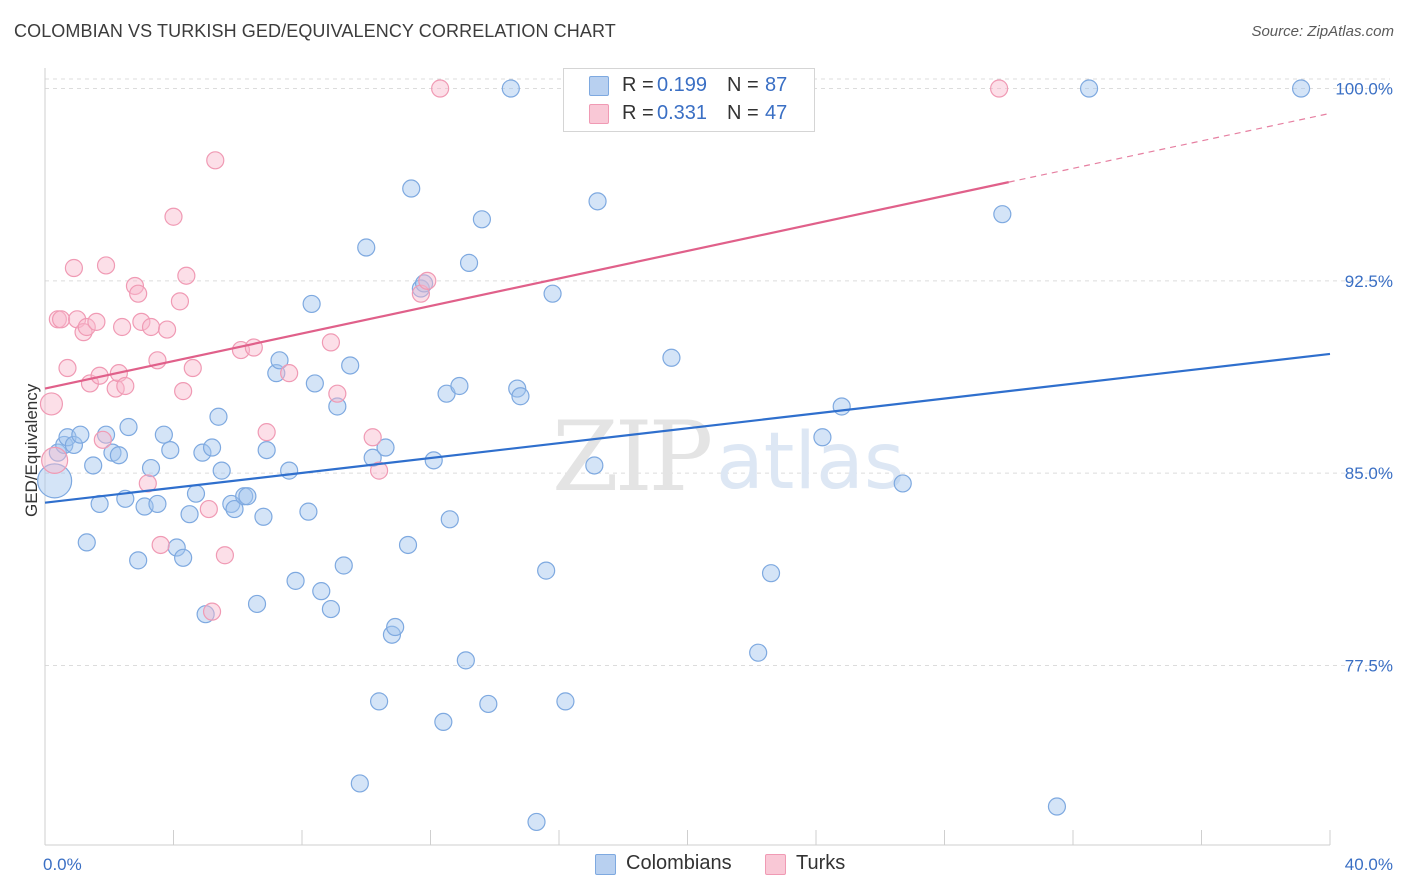 Image resolution: width=1406 pixels, height=892 pixels. Describe the element at coordinates (821, 863) in the screenshot. I see `legend-label-turks: Turks` at that location.